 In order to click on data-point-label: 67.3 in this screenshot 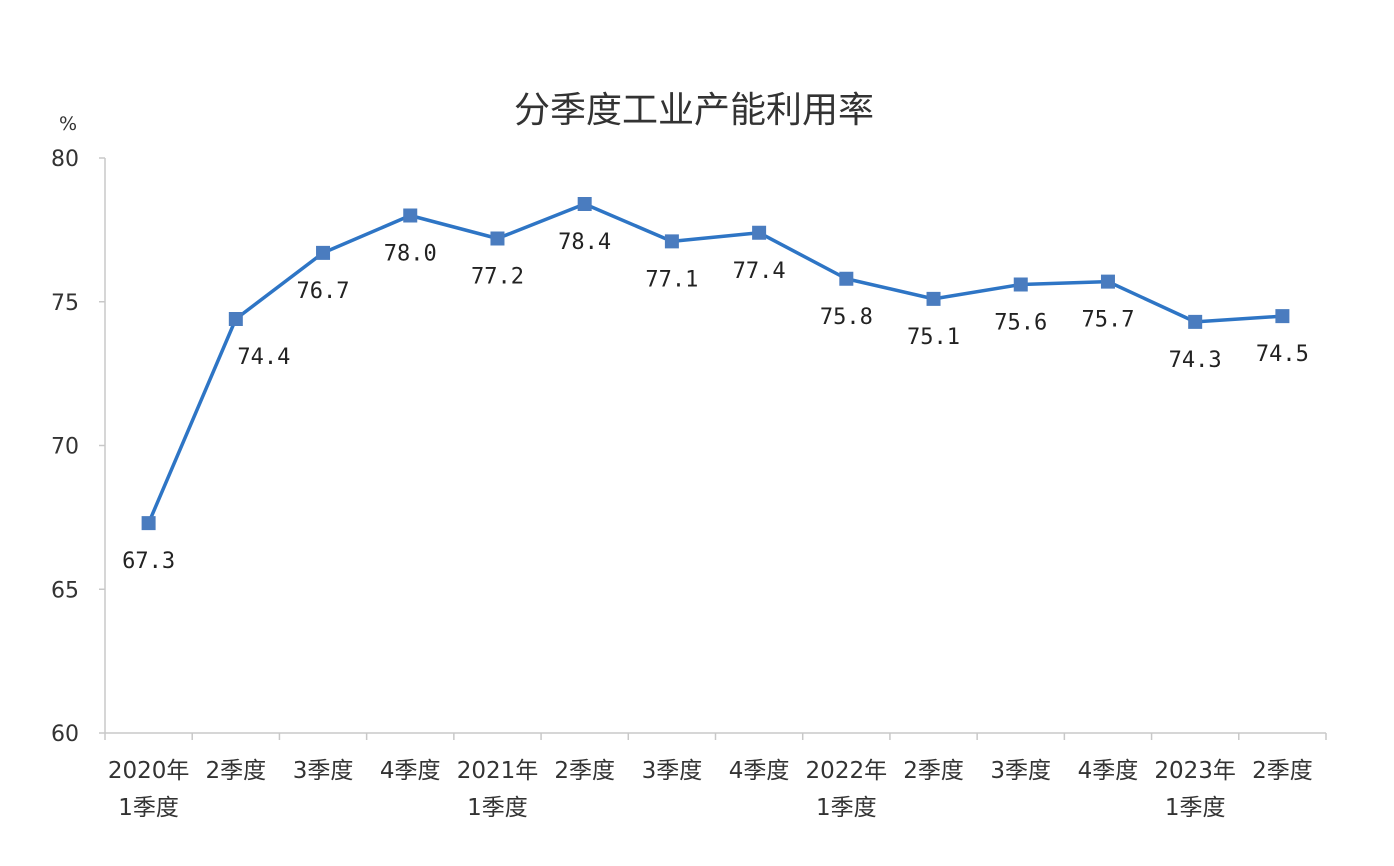, I will do `click(148, 561)`.